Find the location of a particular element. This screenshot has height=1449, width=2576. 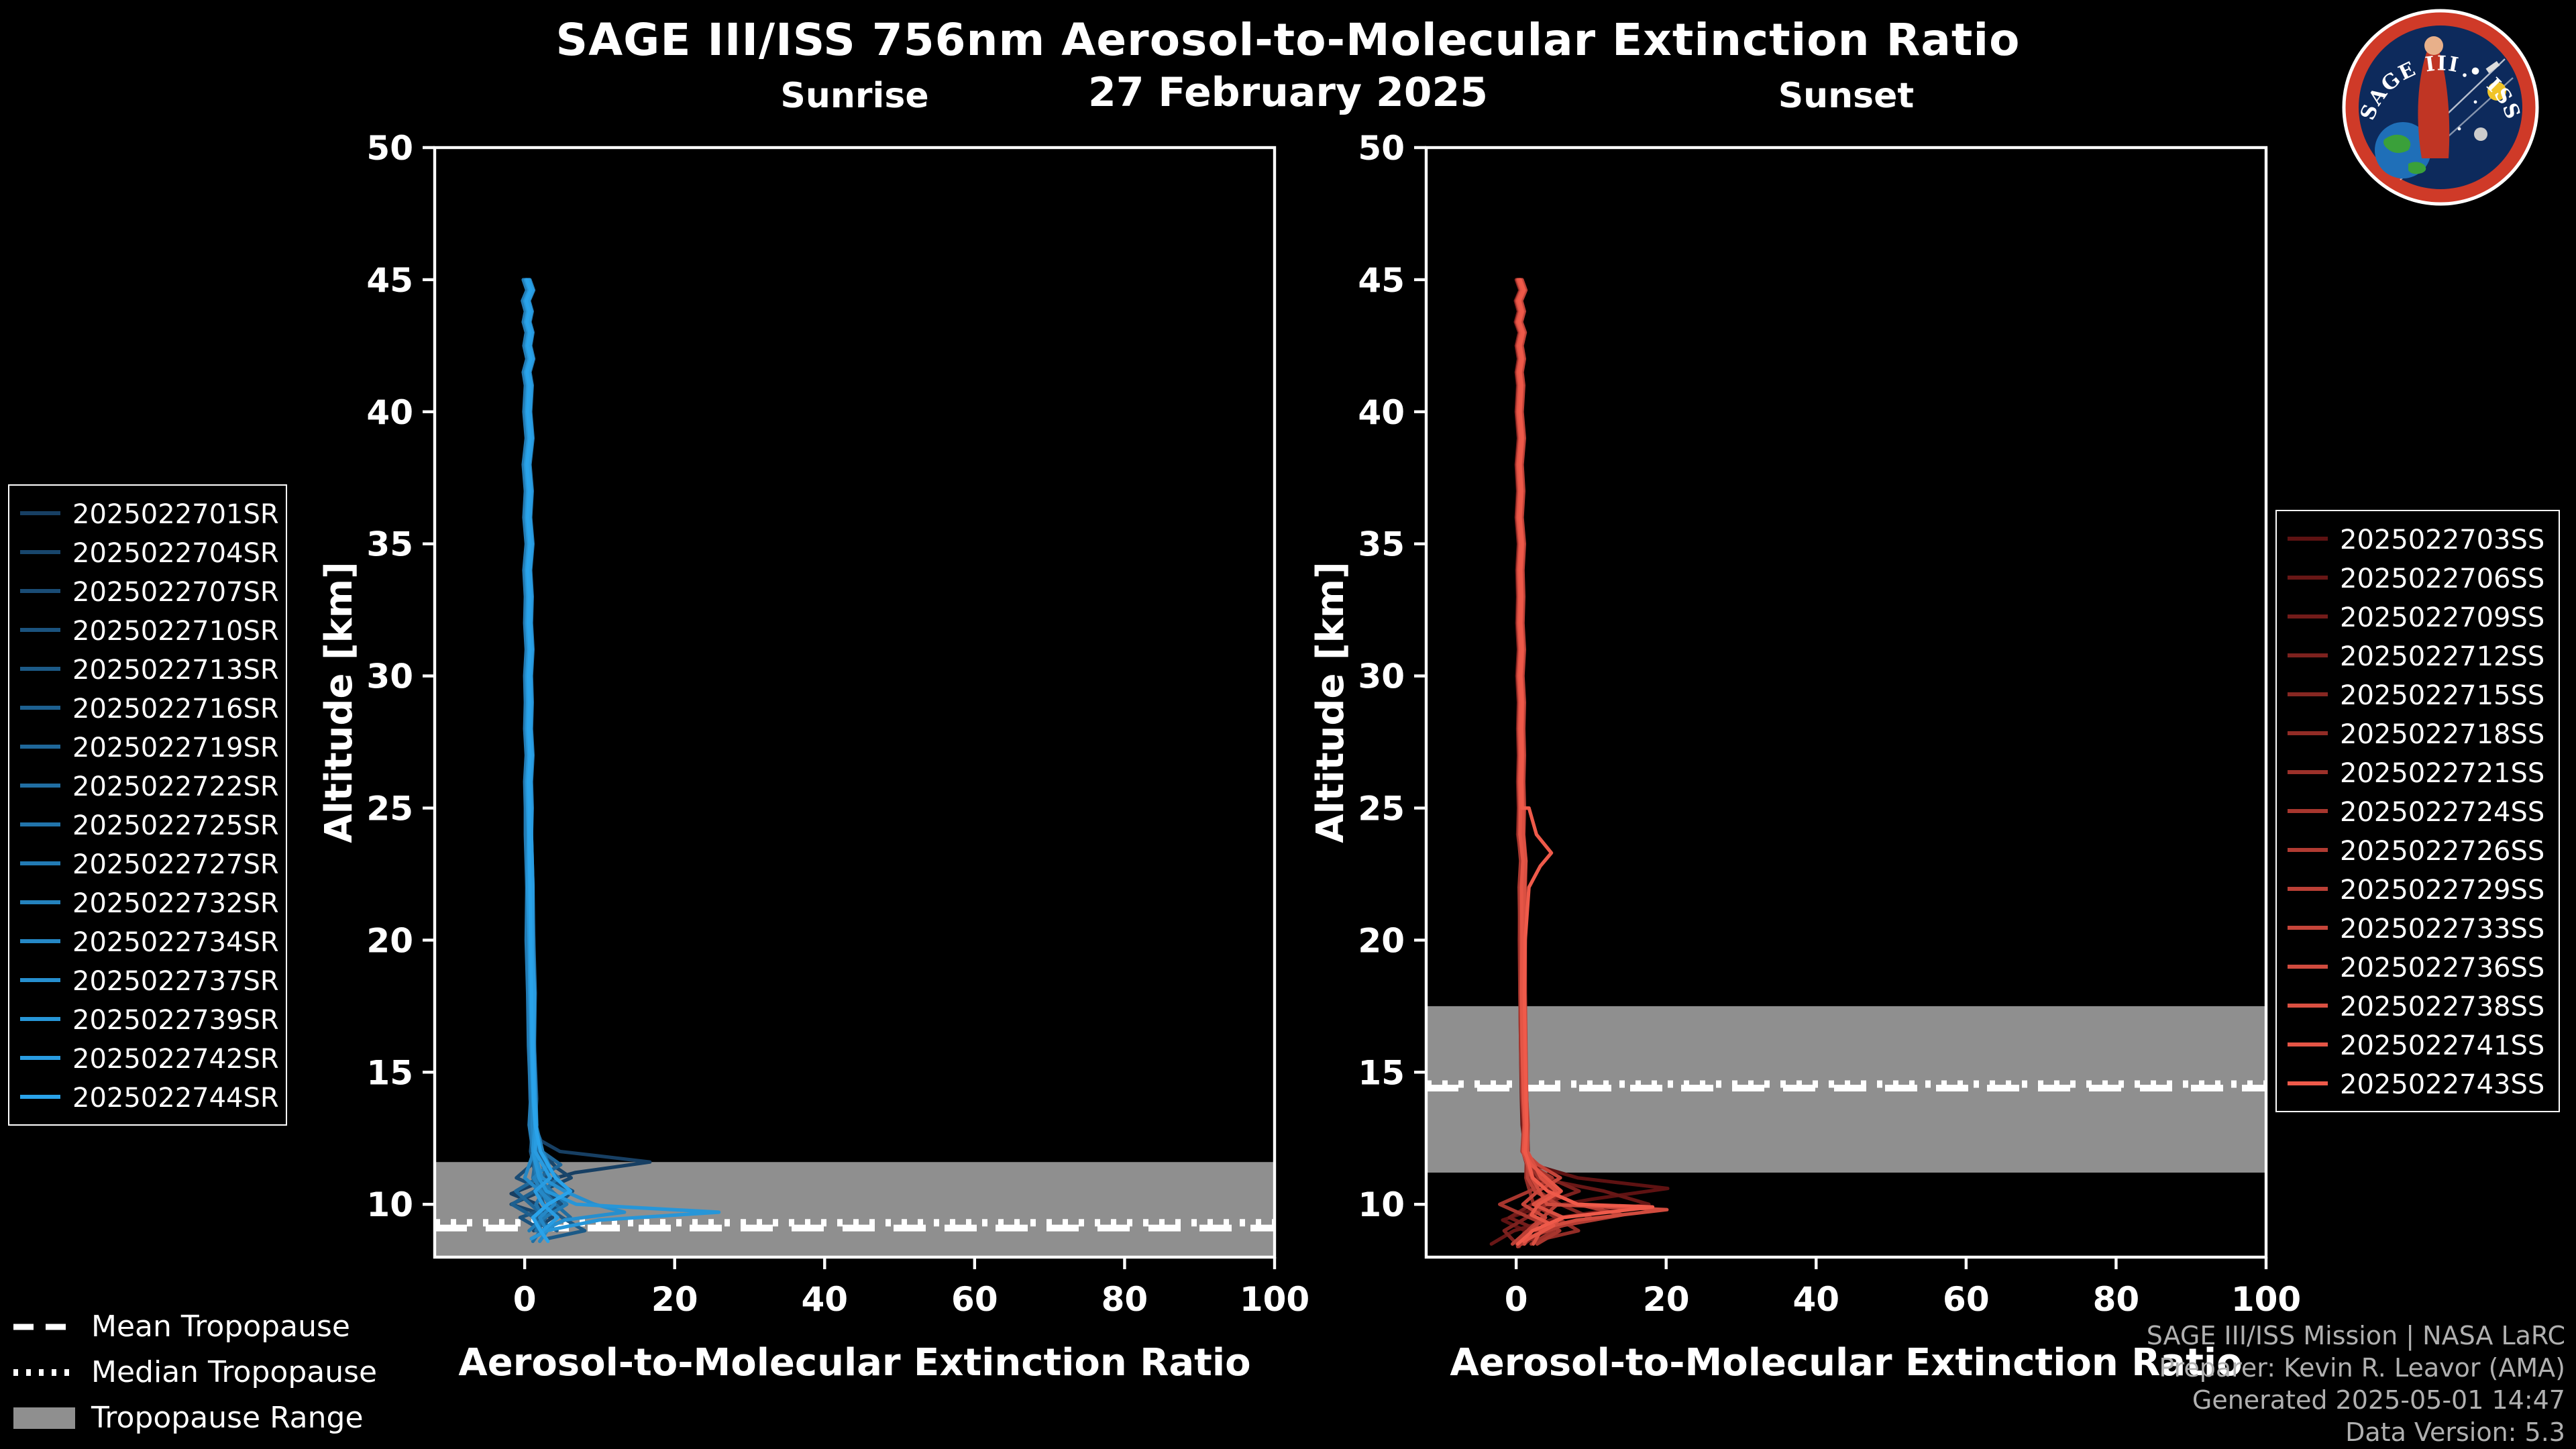

legend-item: 2025022724SS is located at coordinates (2418, 811).